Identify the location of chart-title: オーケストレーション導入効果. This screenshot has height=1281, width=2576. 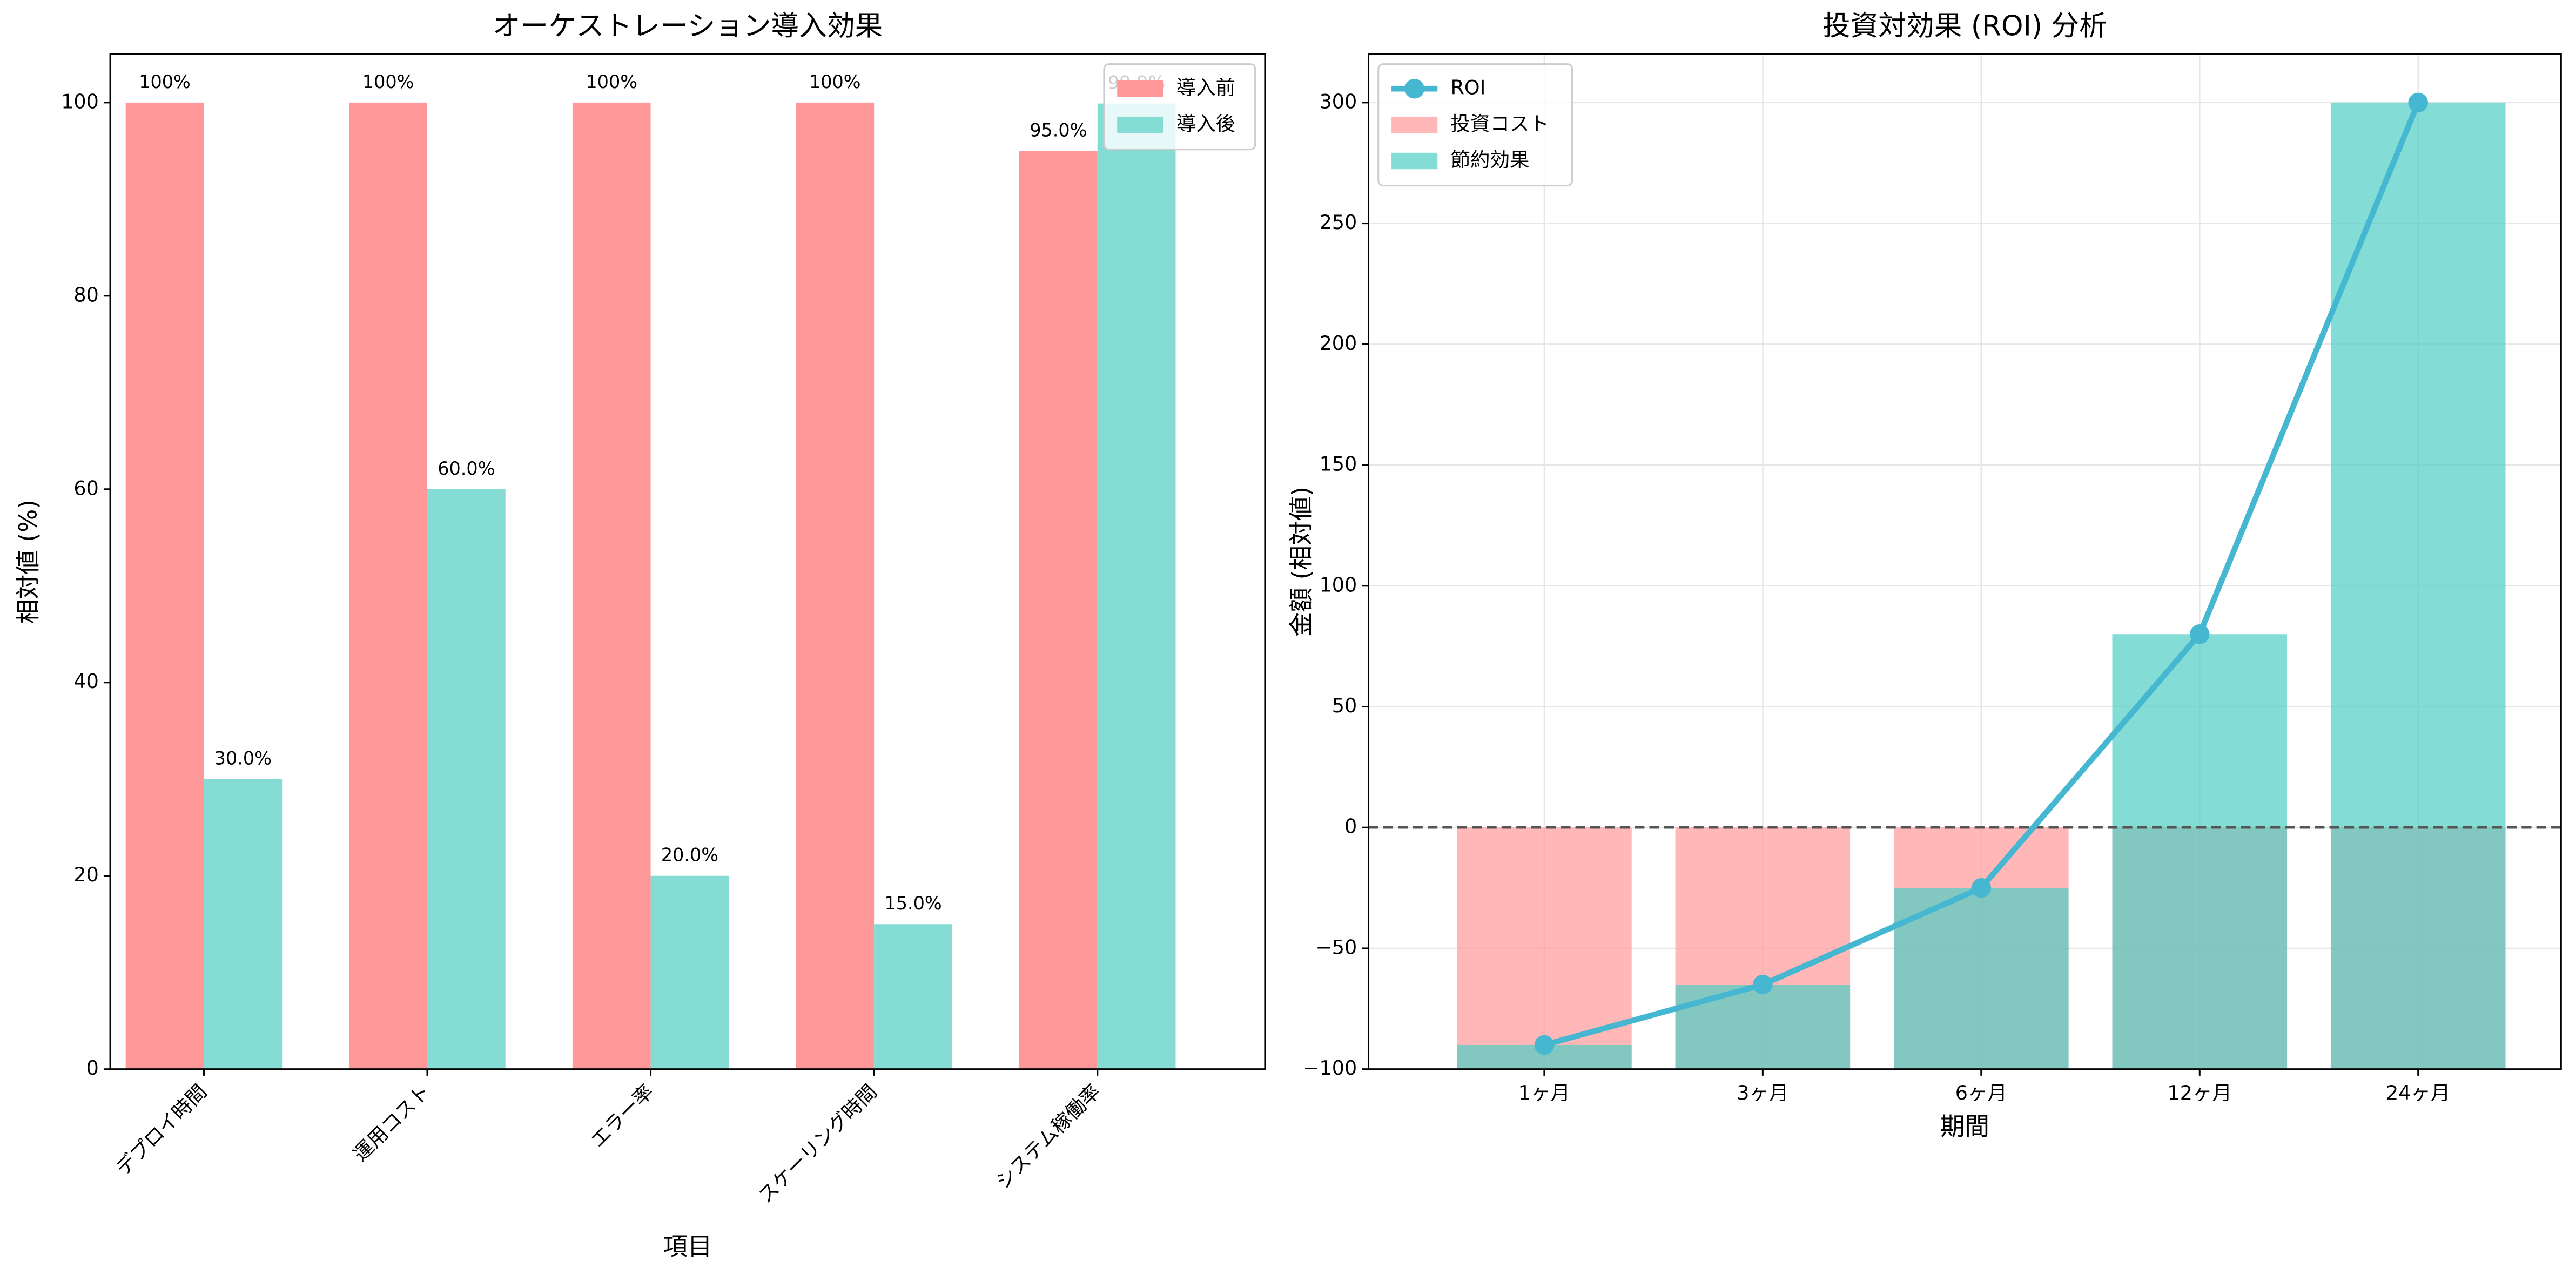
(688, 26).